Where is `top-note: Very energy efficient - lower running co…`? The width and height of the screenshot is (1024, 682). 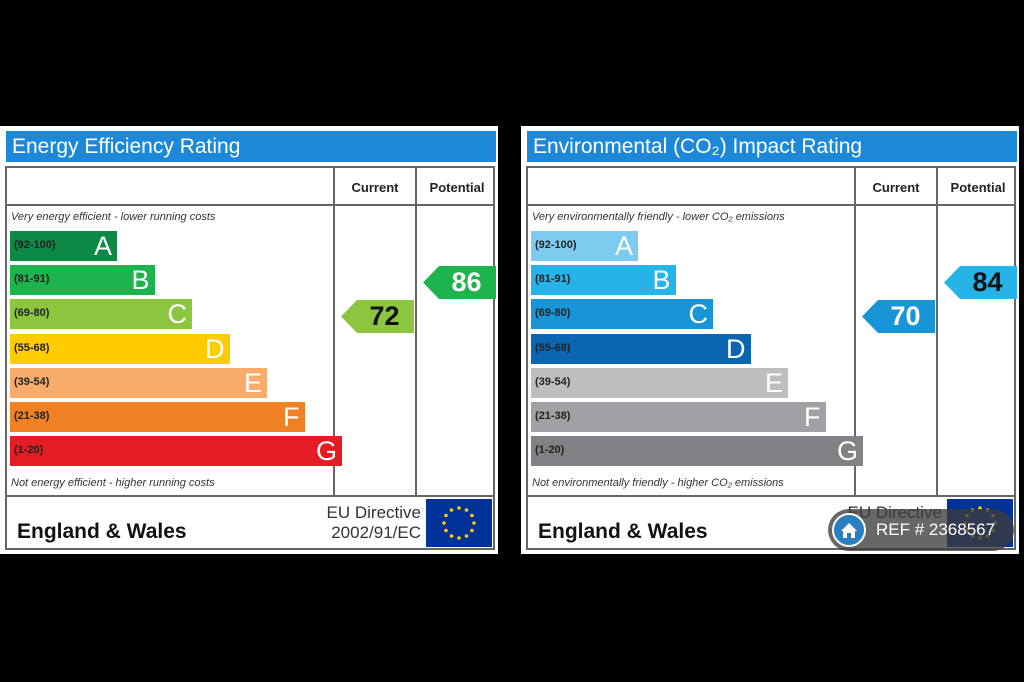
top-note: Very energy efficient - lower running co… is located at coordinates (113, 217).